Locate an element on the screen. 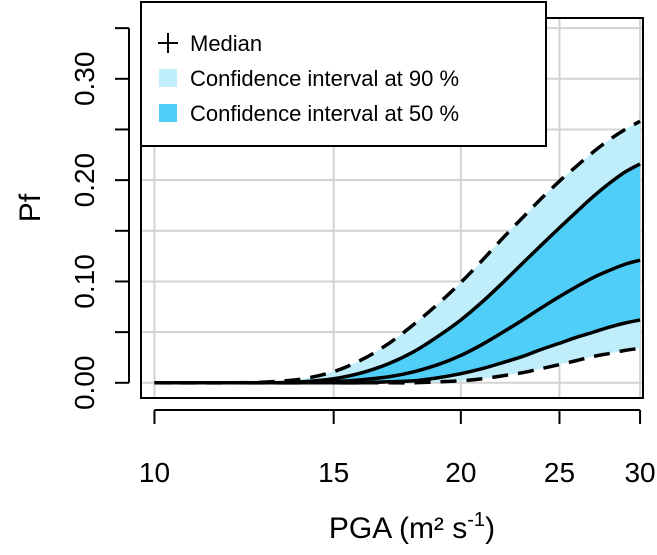  y-tick-label-0: 0.00 is located at coordinates (84, 383).